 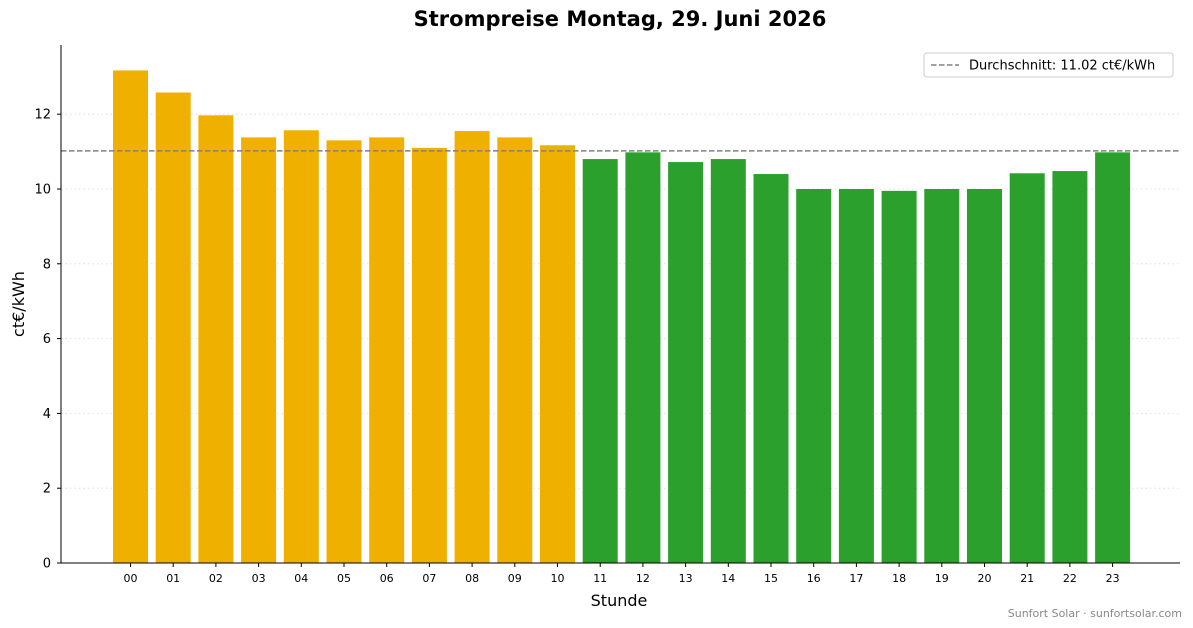 What do you see at coordinates (771, 578) in the screenshot?
I see `x-tick-label: 15` at bounding box center [771, 578].